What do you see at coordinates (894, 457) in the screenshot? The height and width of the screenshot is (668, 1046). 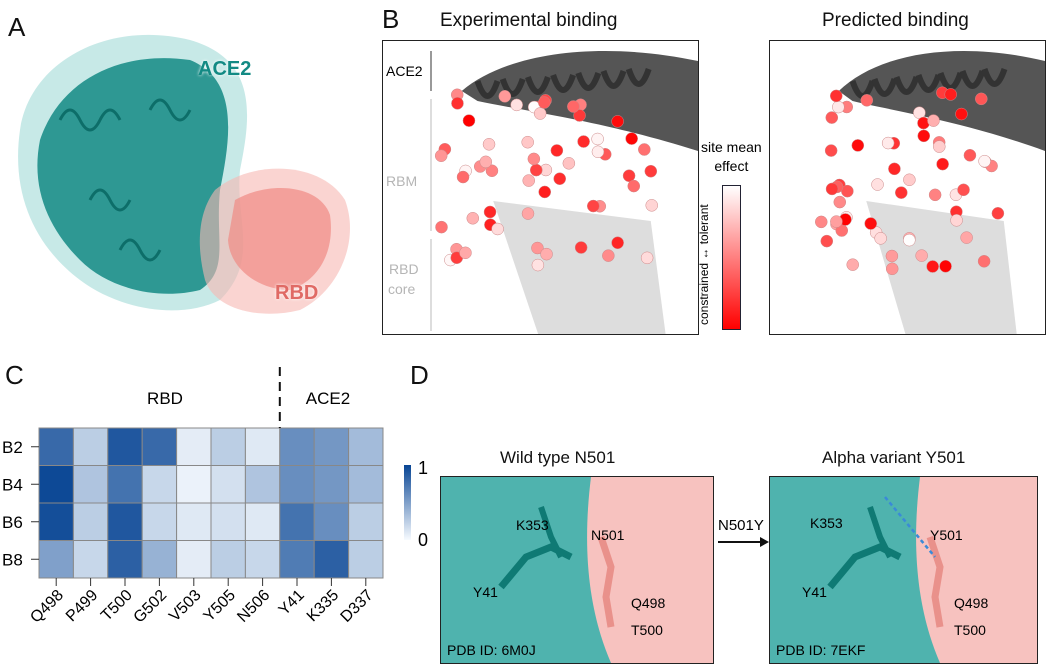 I see `alpha-variant-title: Alpha variant Y501` at bounding box center [894, 457].